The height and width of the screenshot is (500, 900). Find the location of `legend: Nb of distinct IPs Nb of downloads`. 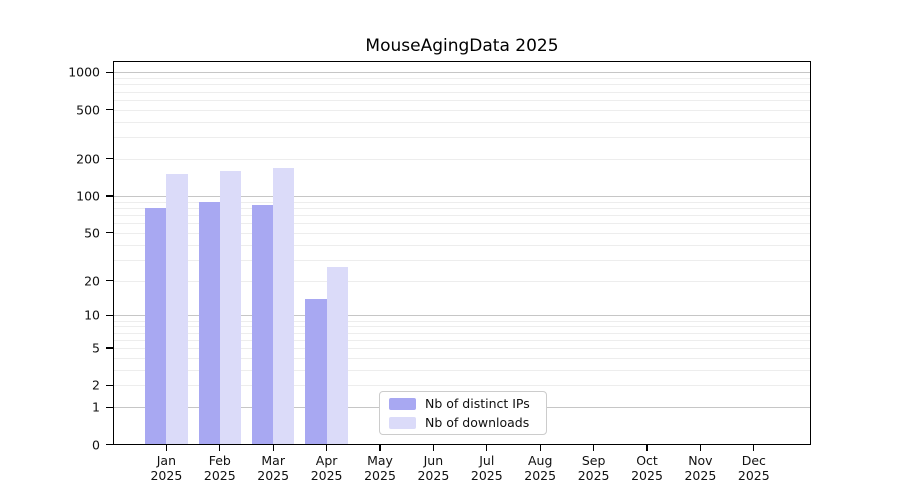

legend: Nb of distinct IPs Nb of downloads is located at coordinates (463, 413).